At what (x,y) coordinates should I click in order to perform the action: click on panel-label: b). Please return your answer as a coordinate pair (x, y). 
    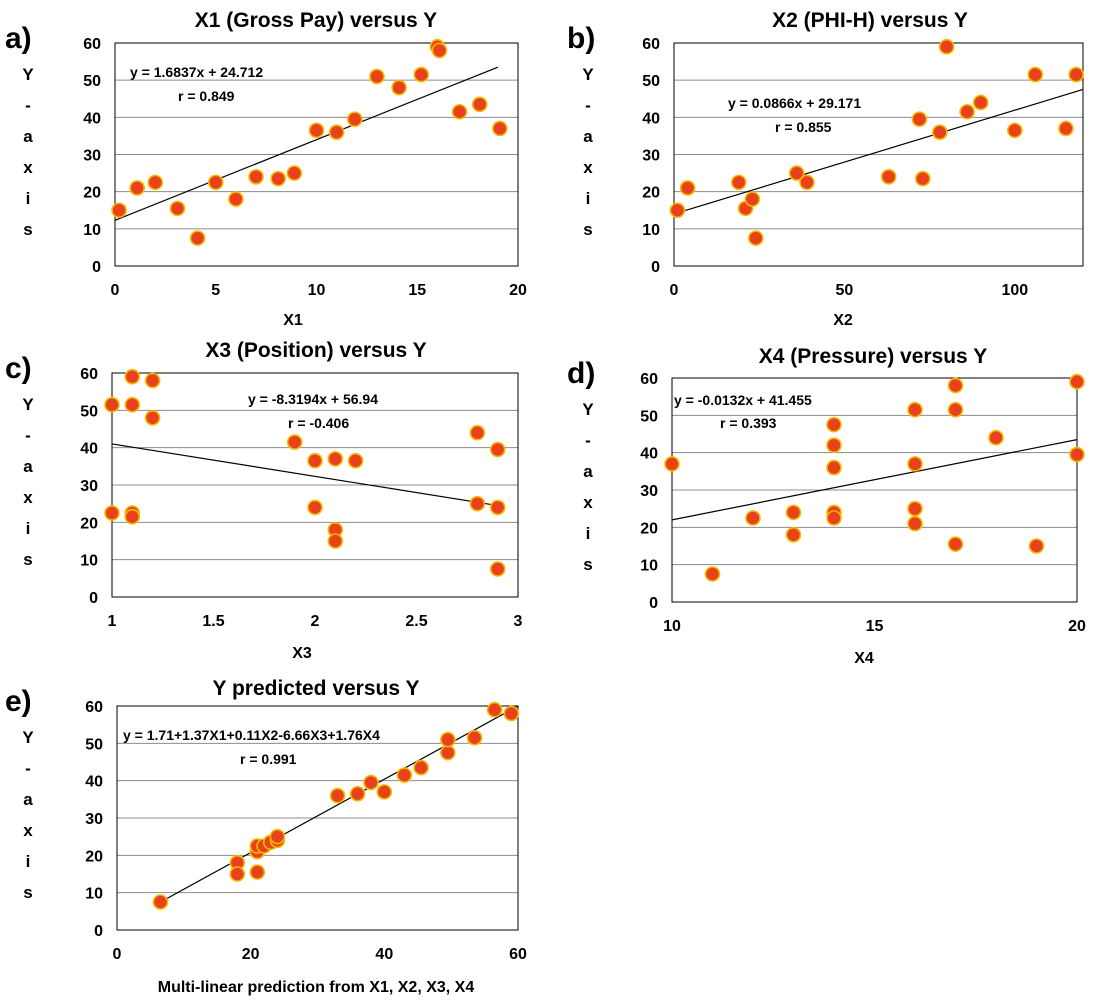
    Looking at the image, I should click on (581, 38).